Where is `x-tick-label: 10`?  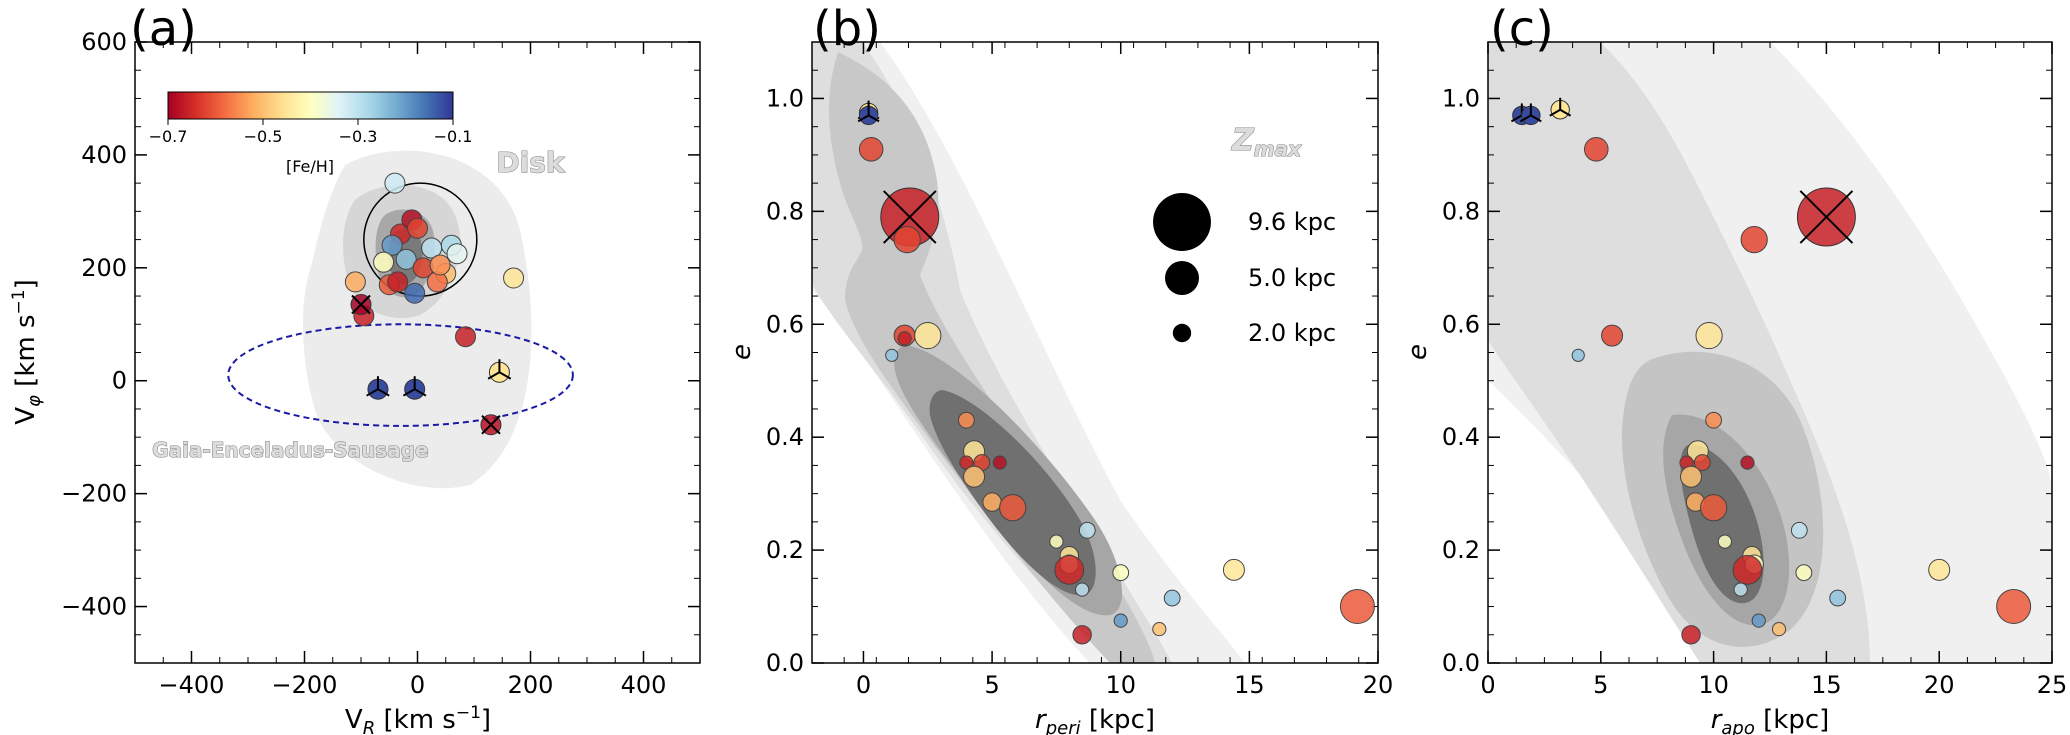 x-tick-label: 10 is located at coordinates (1713, 685).